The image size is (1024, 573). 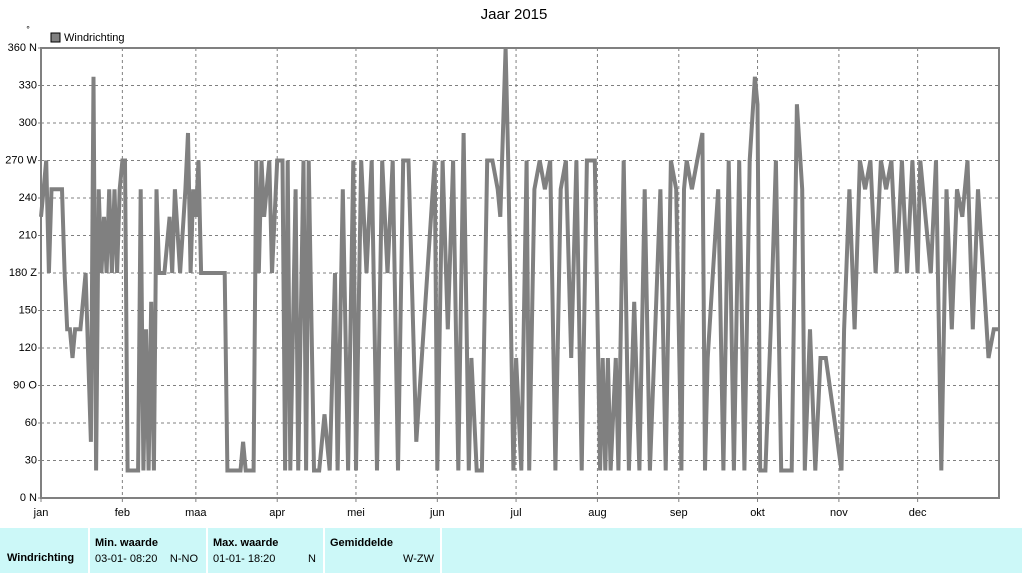 I want to click on y-tick-label: 60, so click(x=31, y=423).